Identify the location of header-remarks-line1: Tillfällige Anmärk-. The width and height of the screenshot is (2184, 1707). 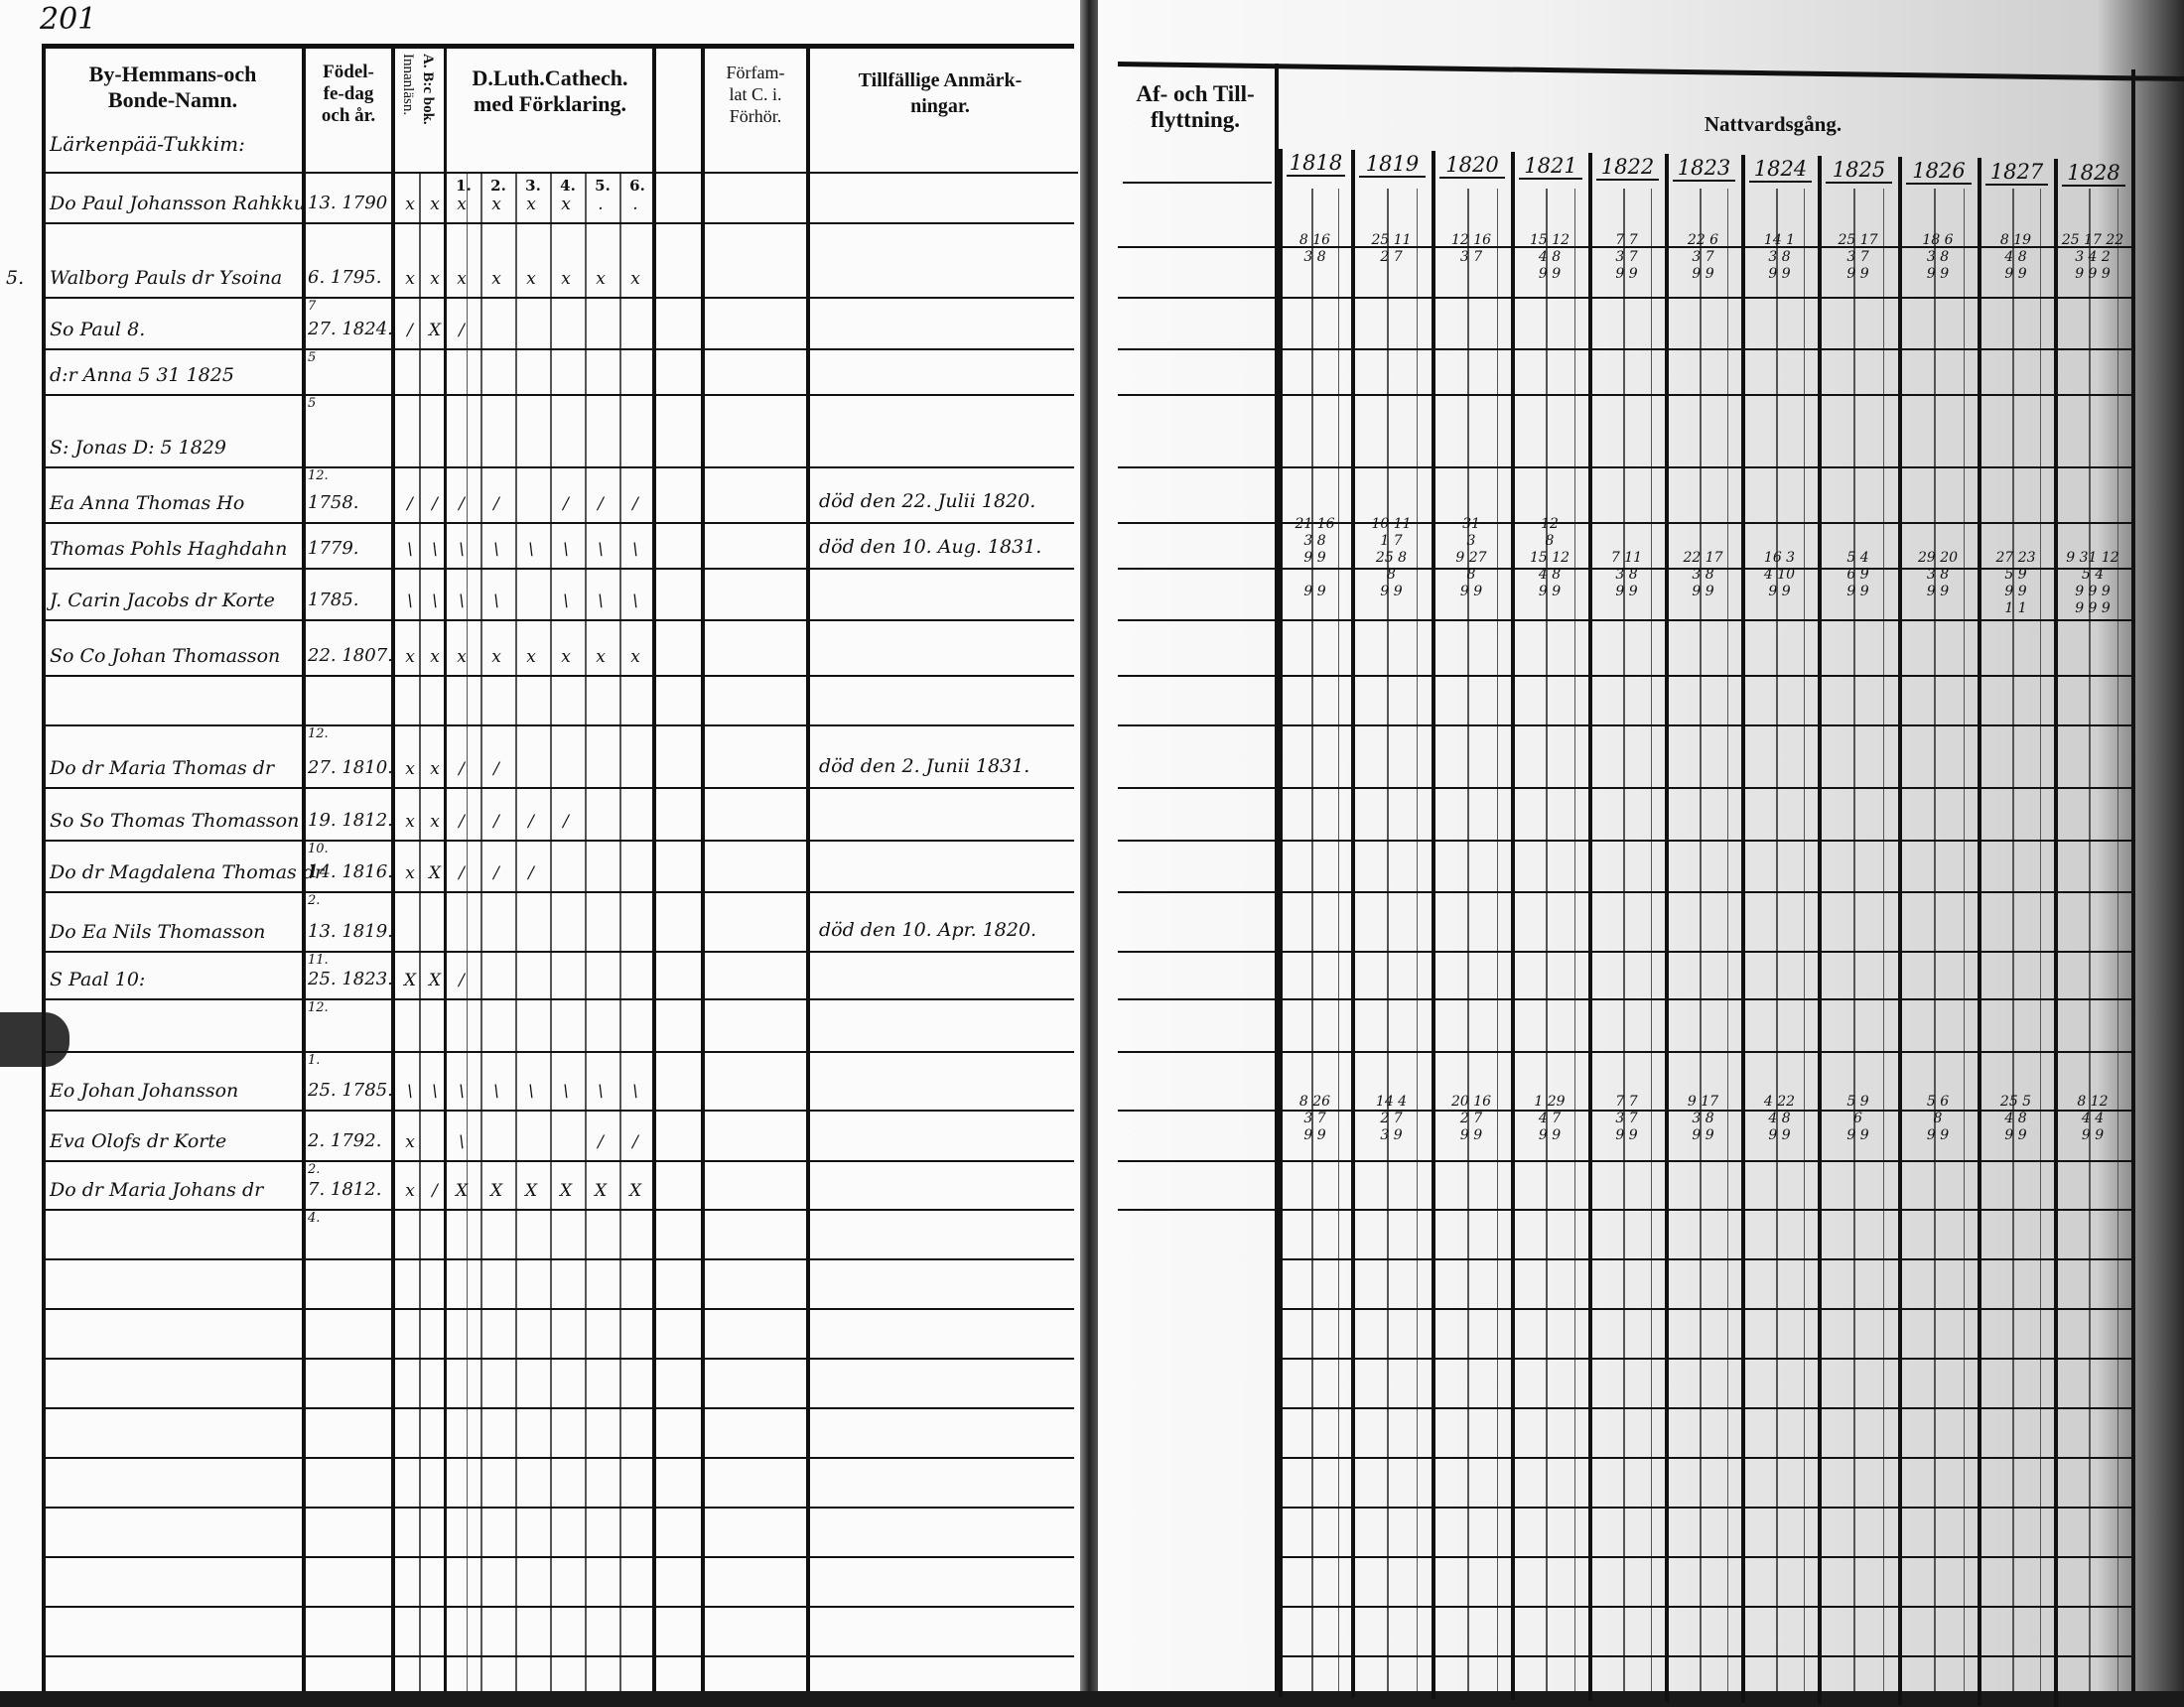
(940, 80).